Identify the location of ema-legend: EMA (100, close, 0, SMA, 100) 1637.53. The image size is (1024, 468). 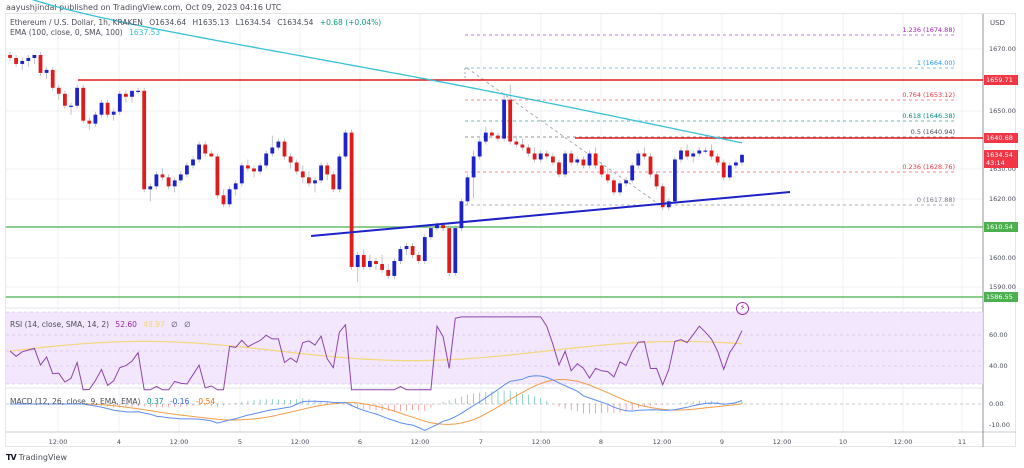
(85, 32).